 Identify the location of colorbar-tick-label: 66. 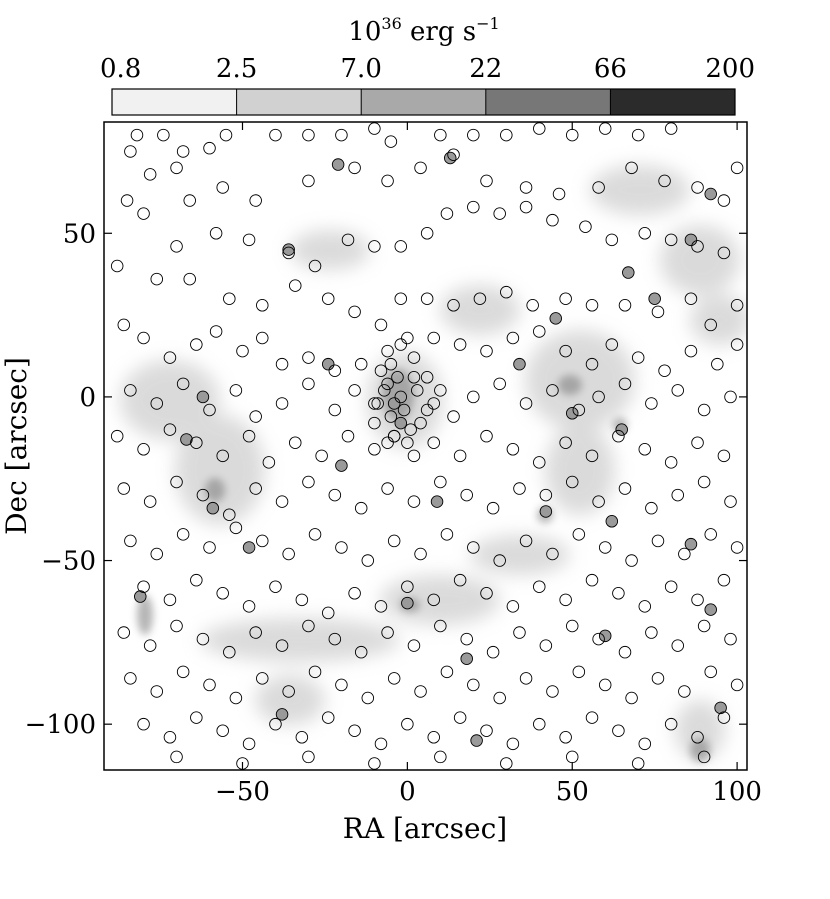
(610, 69).